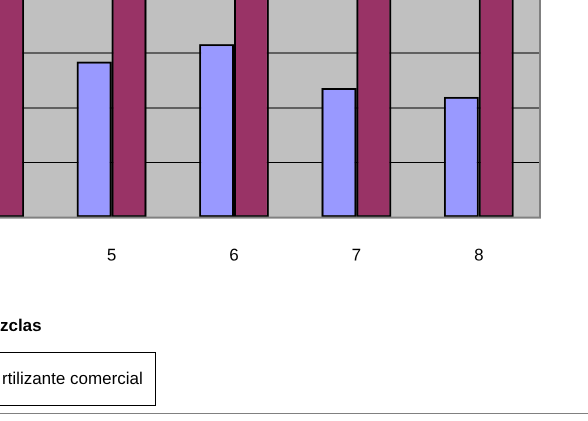 This screenshot has height=421, width=588. Describe the element at coordinates (234, 254) in the screenshot. I see `x-tick-label: 6` at that location.